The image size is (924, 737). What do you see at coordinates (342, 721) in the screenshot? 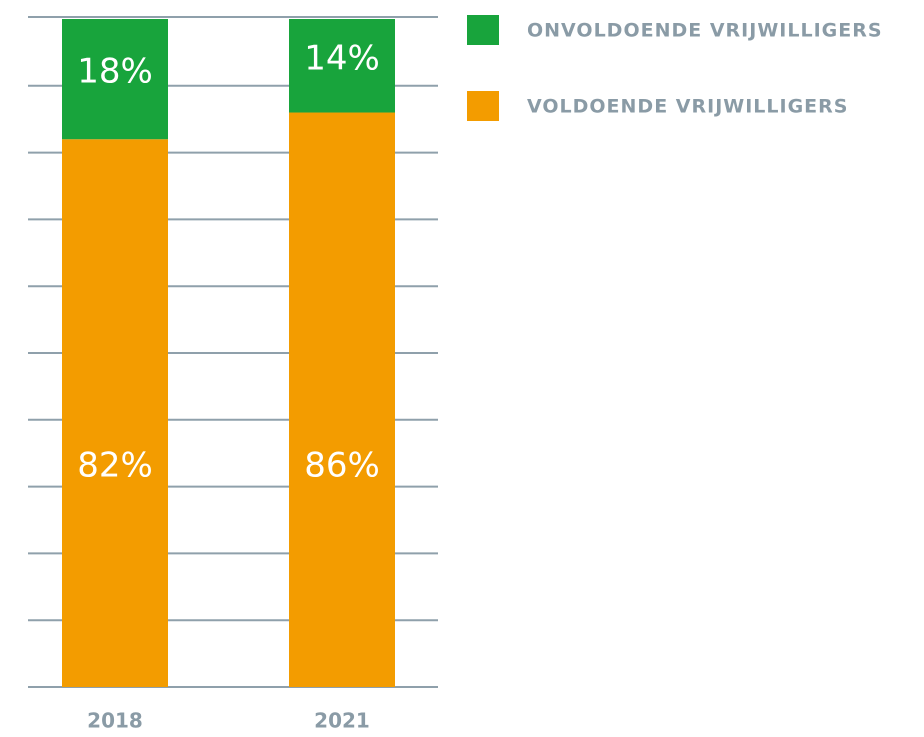
I see `x-tick-label: 2021` at bounding box center [342, 721].